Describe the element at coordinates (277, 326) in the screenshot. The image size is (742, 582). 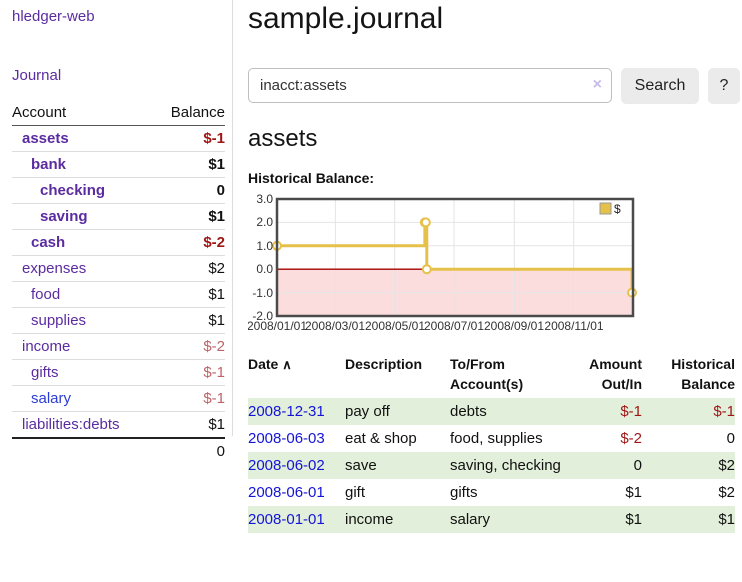
I see `x-tick-label: 2008/01/01` at that location.